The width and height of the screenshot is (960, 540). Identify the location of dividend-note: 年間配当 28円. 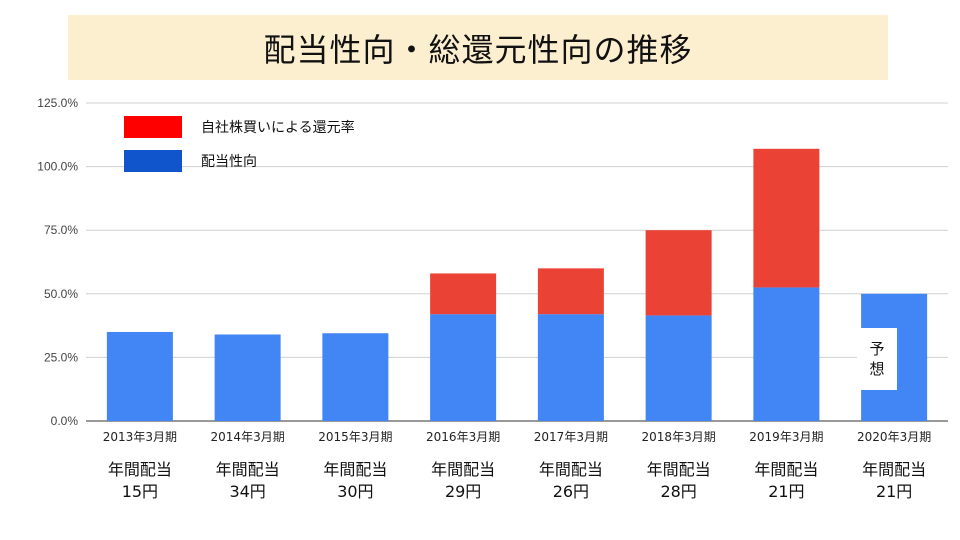
(679, 481).